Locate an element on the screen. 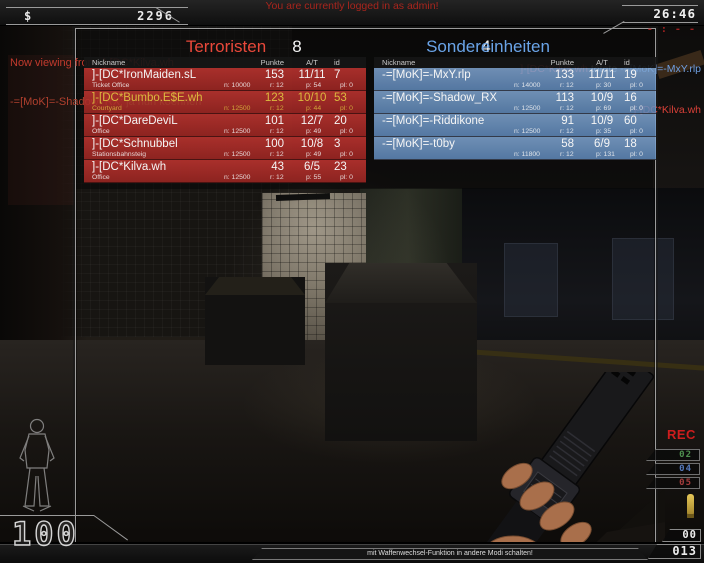 This screenshot has width=704, height=563. player-punkte: 153 is located at coordinates (274, 75).